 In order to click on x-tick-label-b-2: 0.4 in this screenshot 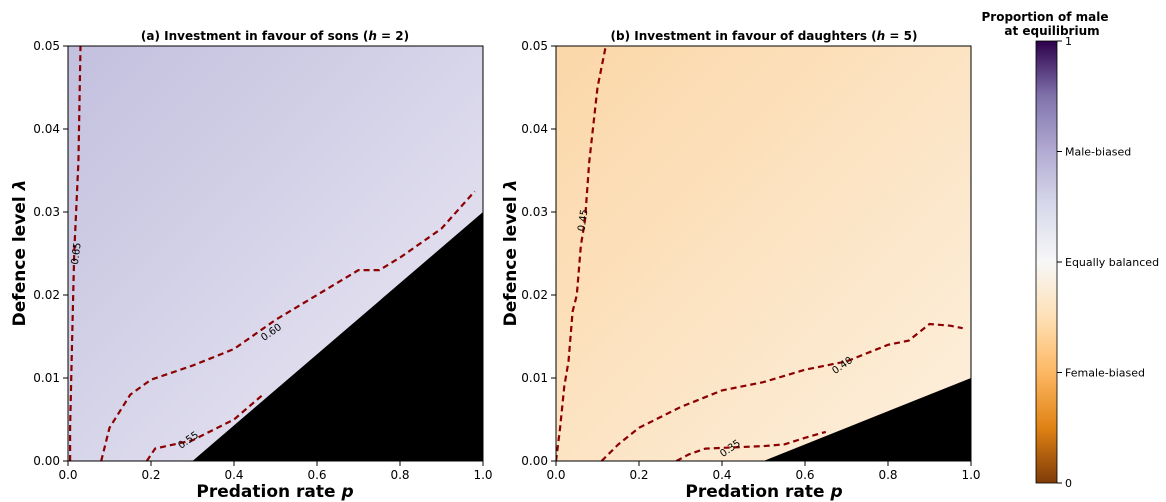, I will do `click(721, 475)`.